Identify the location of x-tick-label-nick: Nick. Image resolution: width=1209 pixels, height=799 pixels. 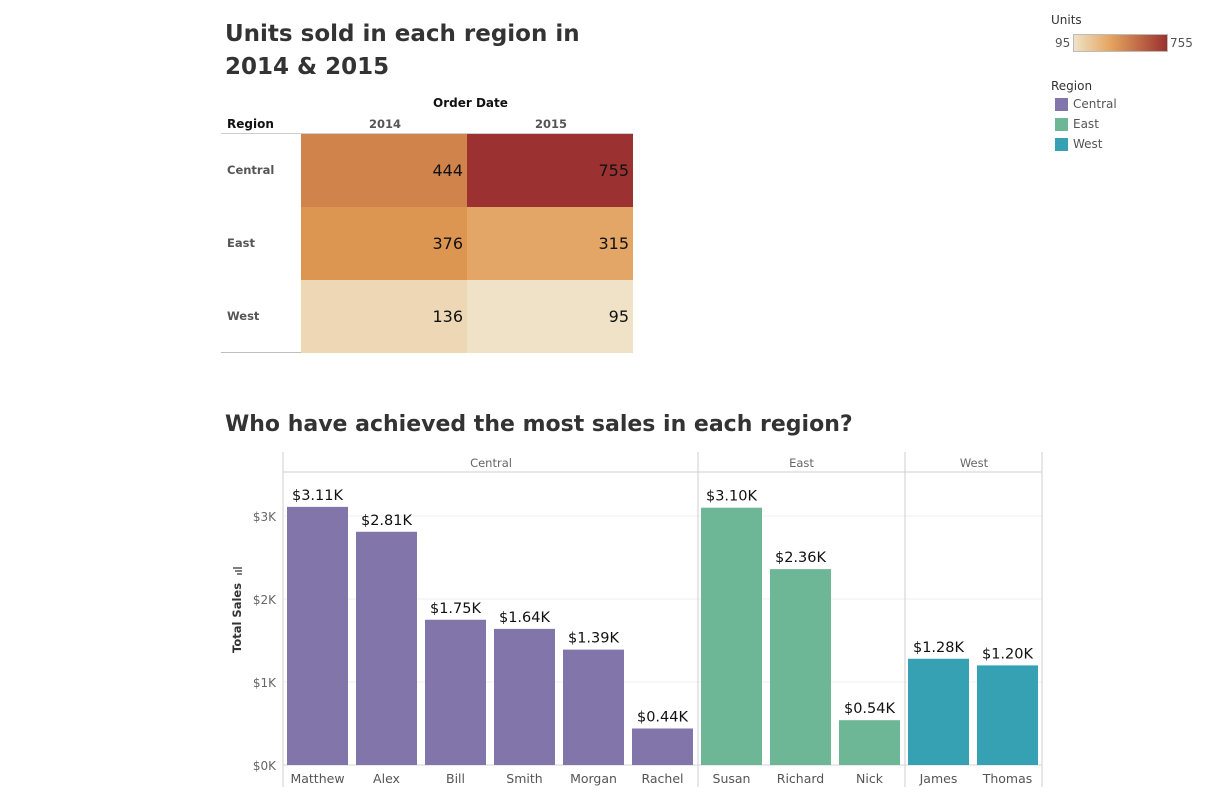
(870, 778).